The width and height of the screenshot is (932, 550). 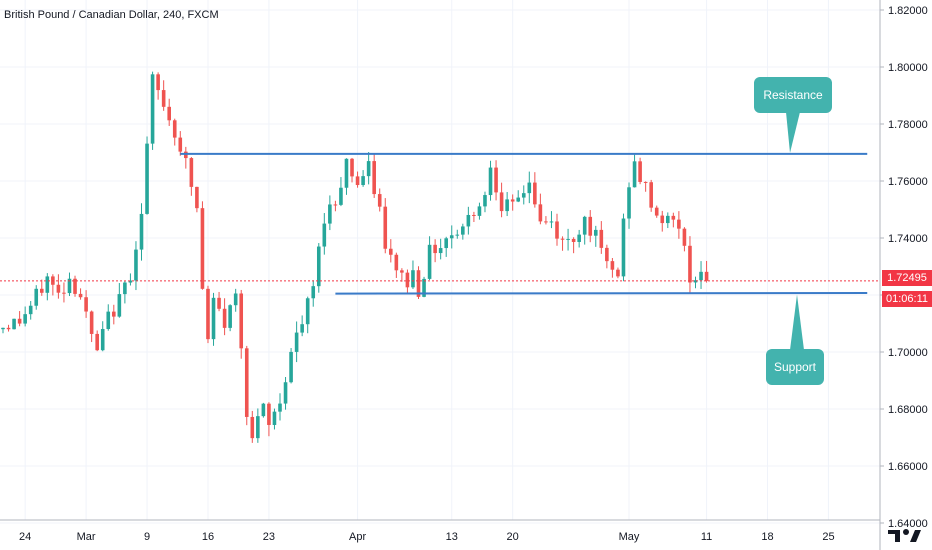 I want to click on time-tick-label: May, so click(x=629, y=537).